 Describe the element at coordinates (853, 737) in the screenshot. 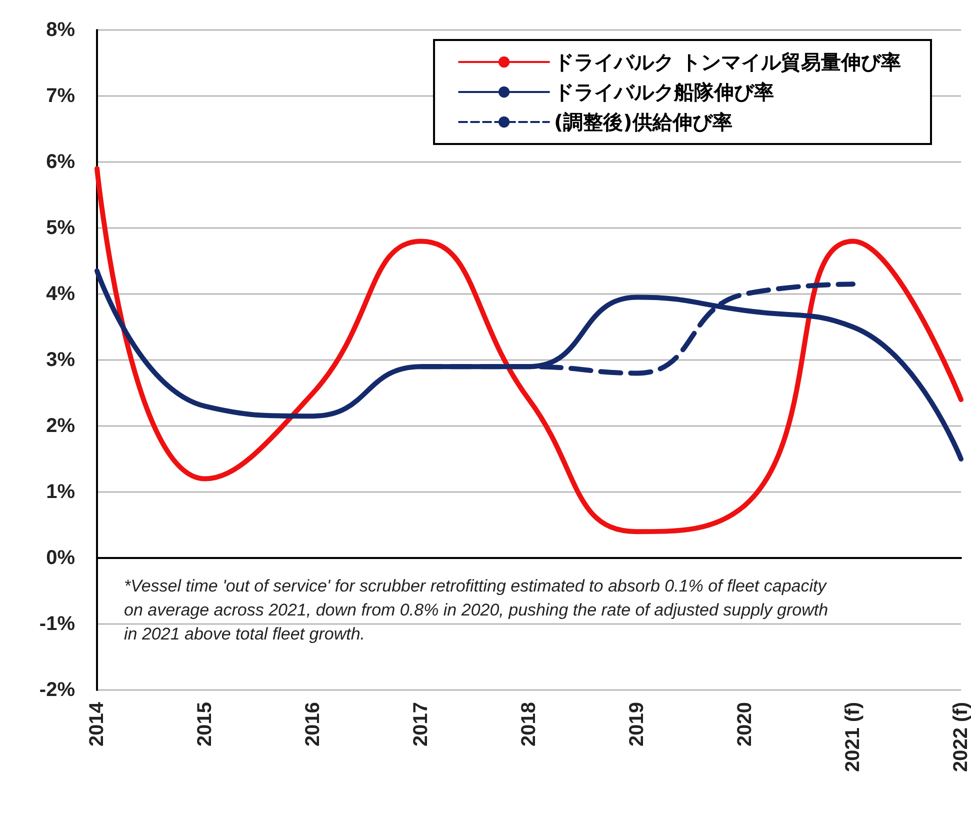

I see `x-tick-label: 2021 (f)` at that location.